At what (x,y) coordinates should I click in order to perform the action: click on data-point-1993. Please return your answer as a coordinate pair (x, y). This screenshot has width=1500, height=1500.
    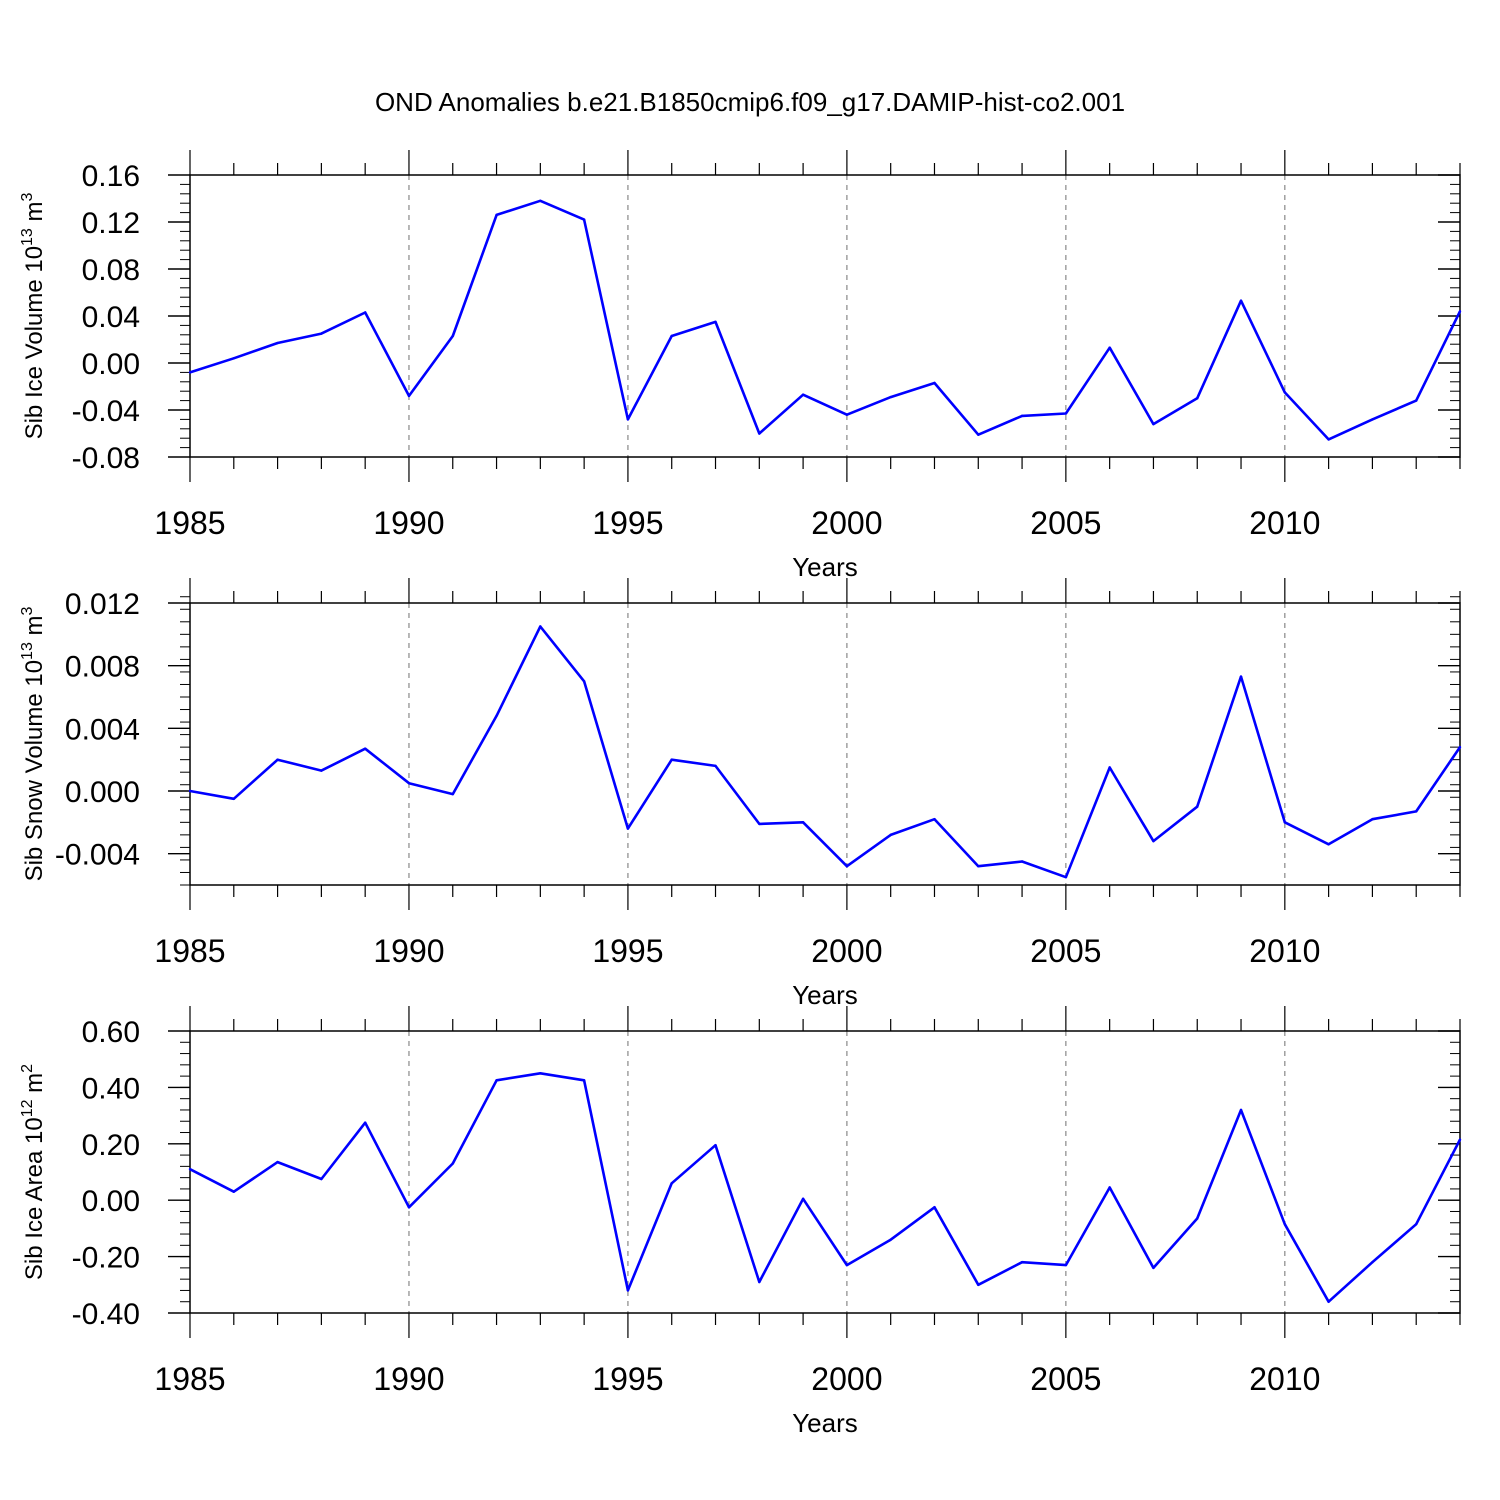
    Looking at the image, I should click on (540, 1073).